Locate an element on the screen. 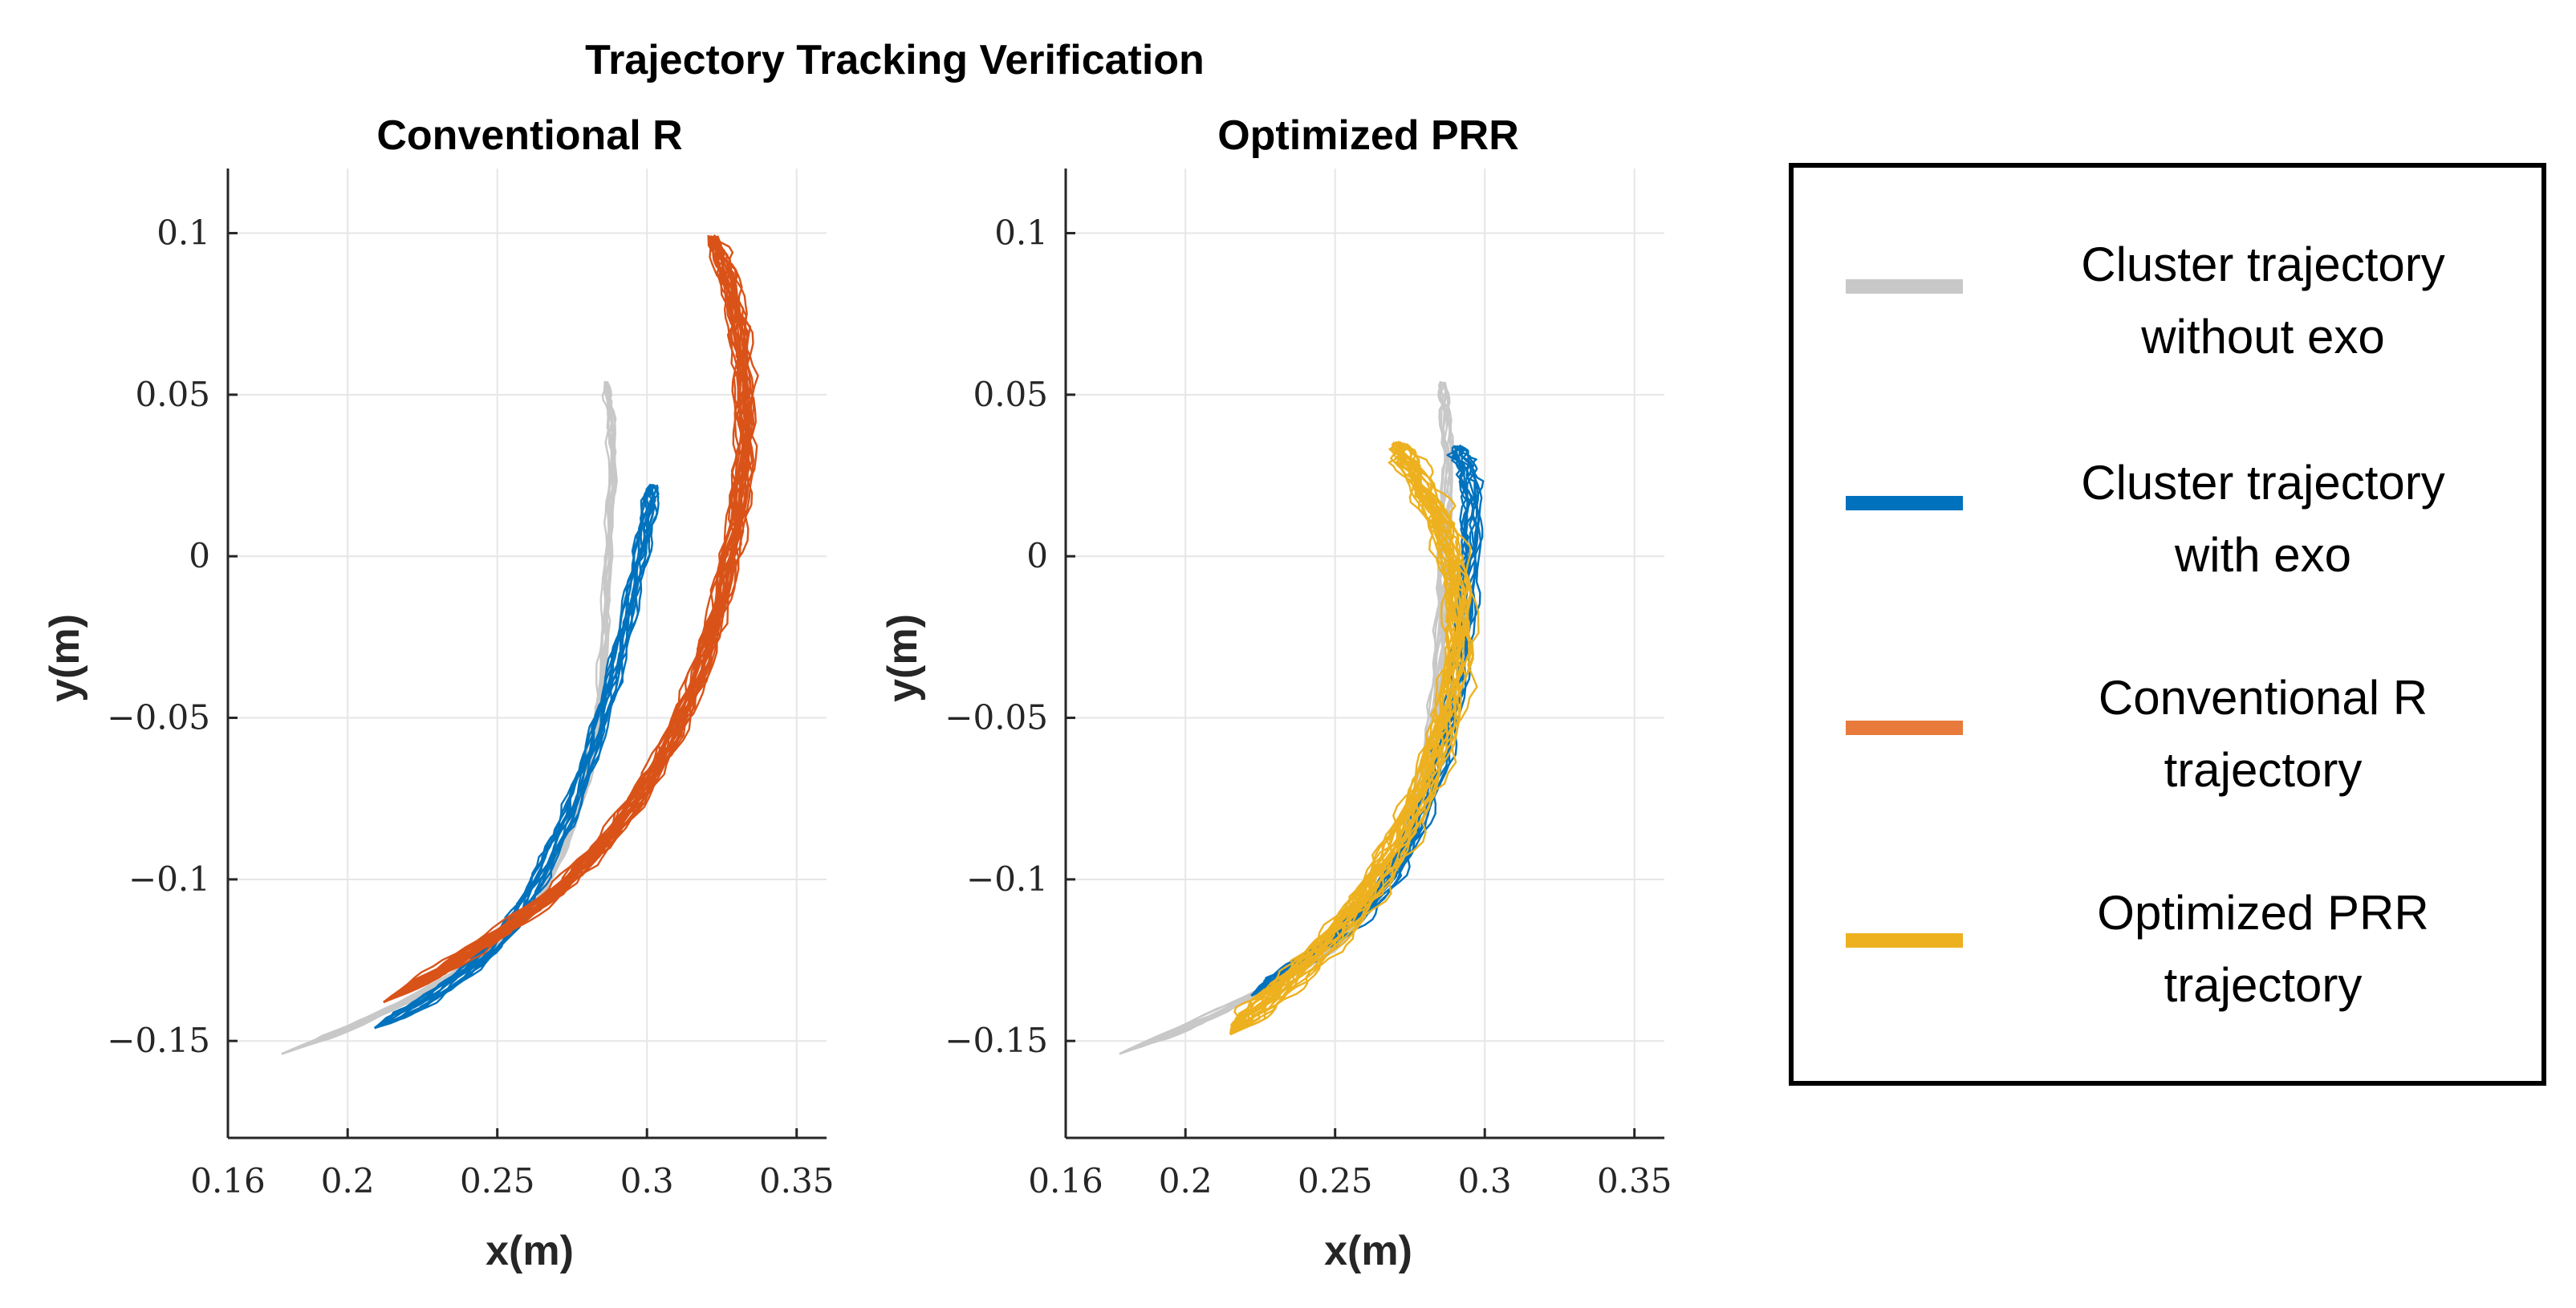 This screenshot has width=2576, height=1308. series-optimized_prr is located at coordinates (1354, 738).